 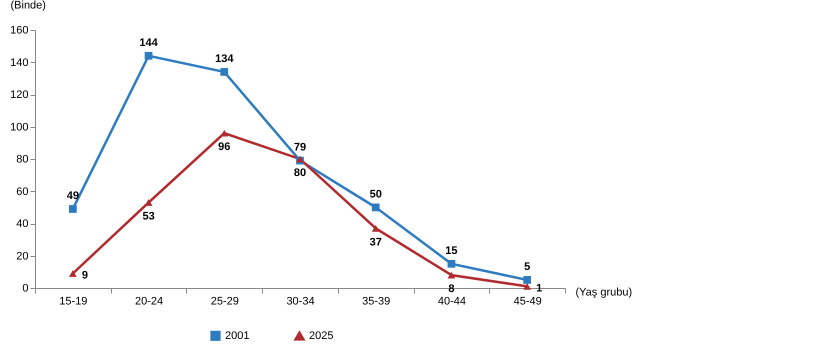 I want to click on data-label: 79, so click(x=300, y=148).